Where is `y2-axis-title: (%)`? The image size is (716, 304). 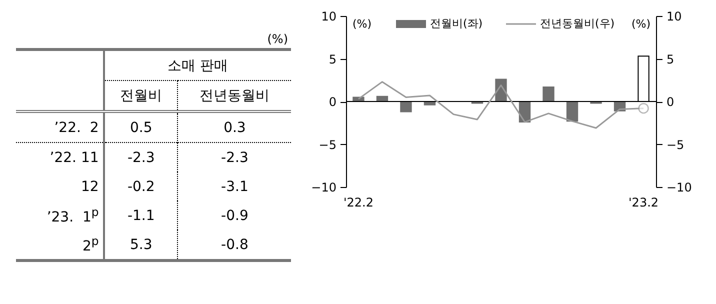
y2-axis-title: (%) is located at coordinates (640, 24).